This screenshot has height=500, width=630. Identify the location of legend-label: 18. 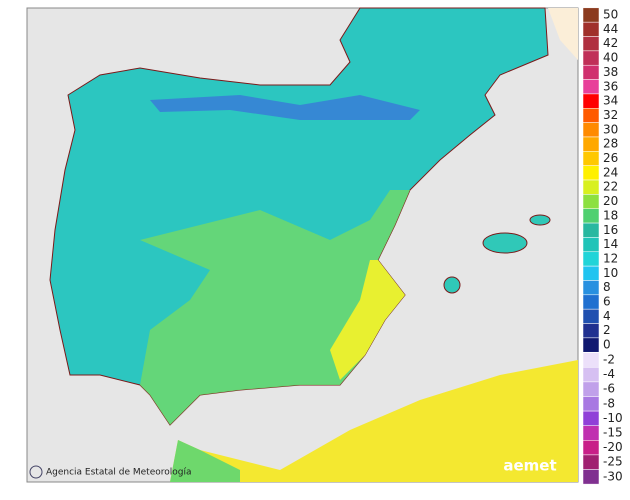
(610, 215).